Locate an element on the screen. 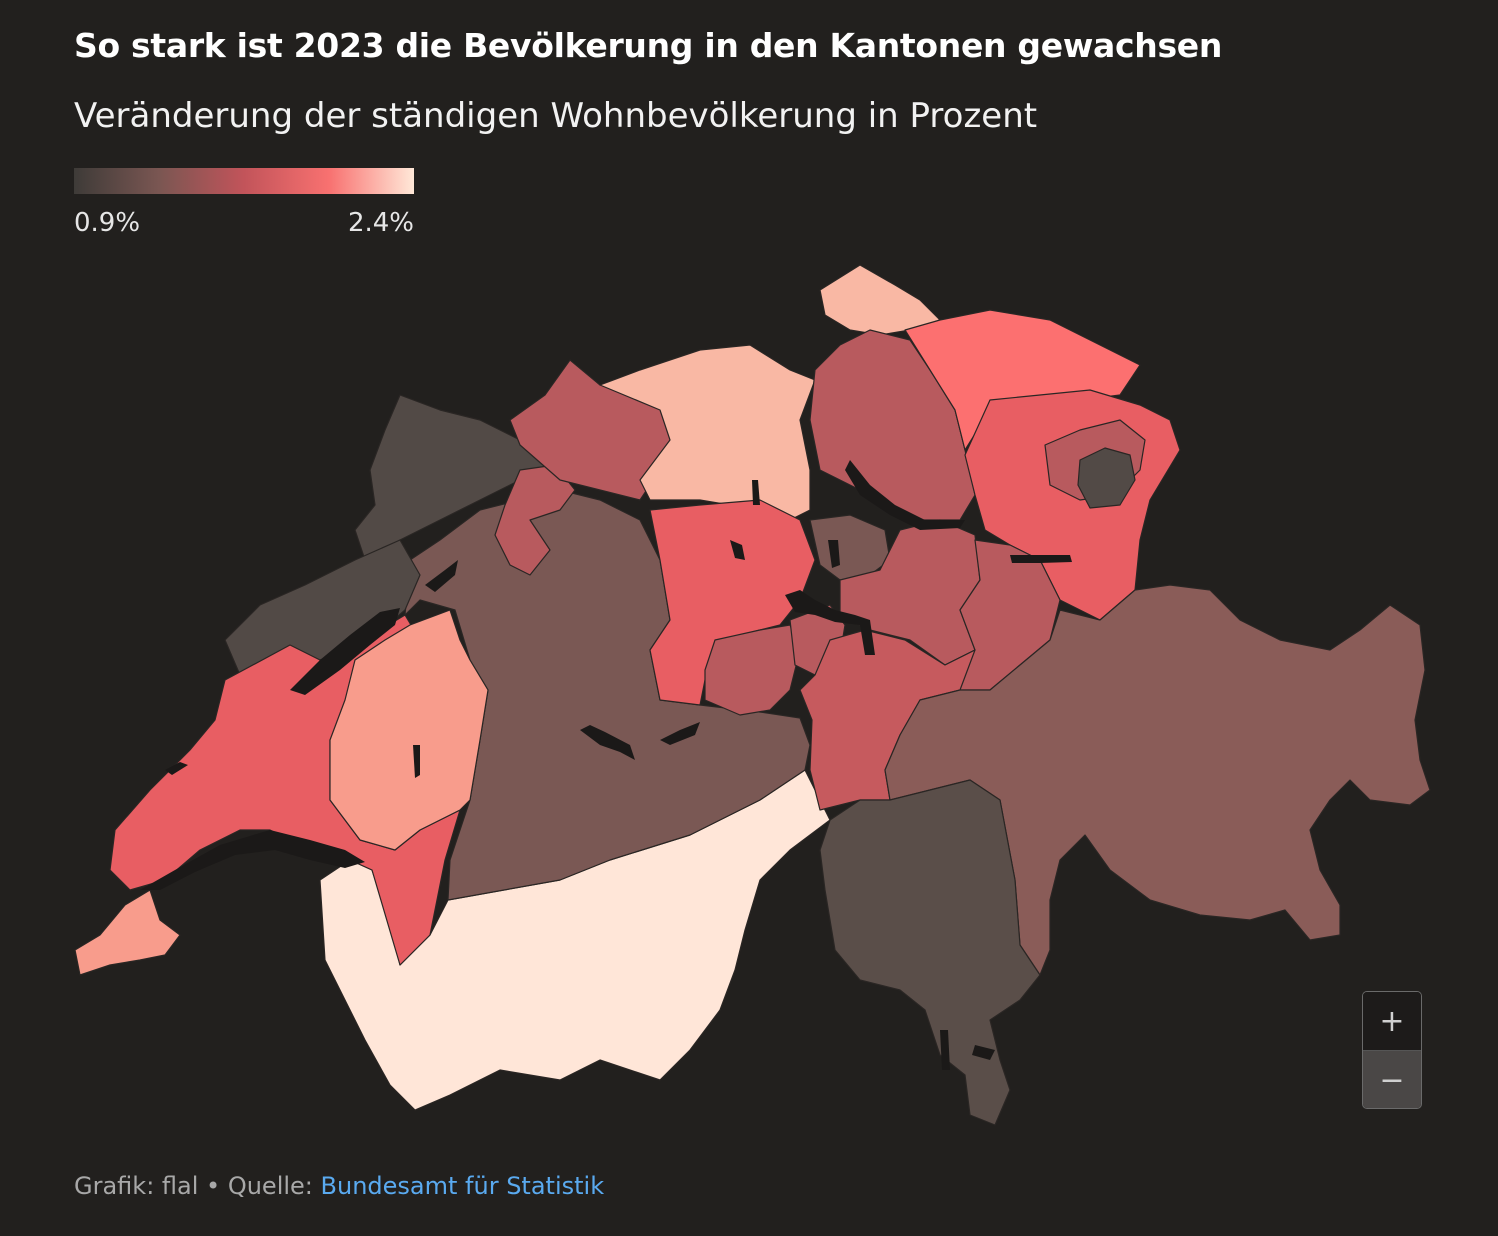 The width and height of the screenshot is (1498, 1236). source-link: Bundesamt für Statistik is located at coordinates (462, 1186).